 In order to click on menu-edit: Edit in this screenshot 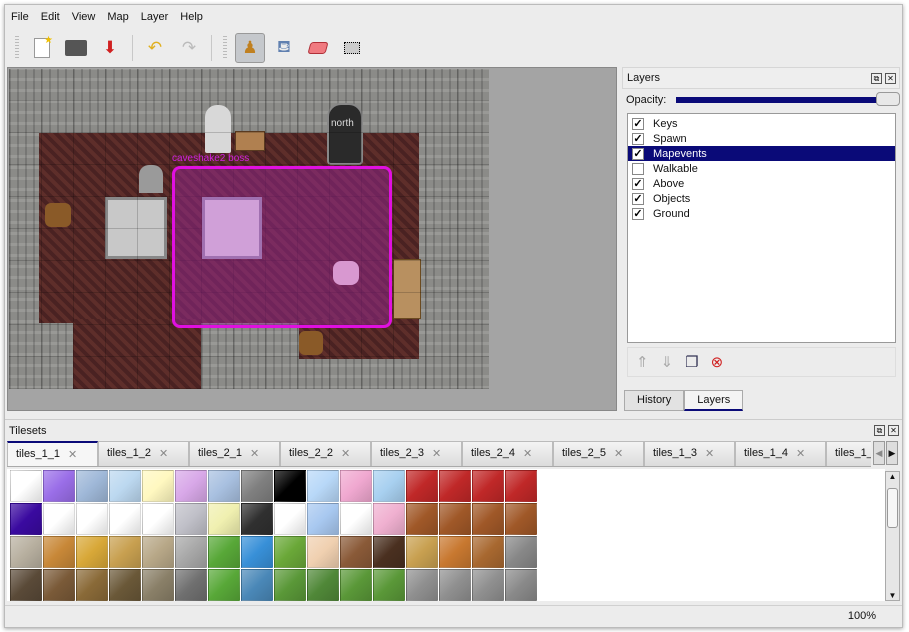, I will do `click(50, 17)`.